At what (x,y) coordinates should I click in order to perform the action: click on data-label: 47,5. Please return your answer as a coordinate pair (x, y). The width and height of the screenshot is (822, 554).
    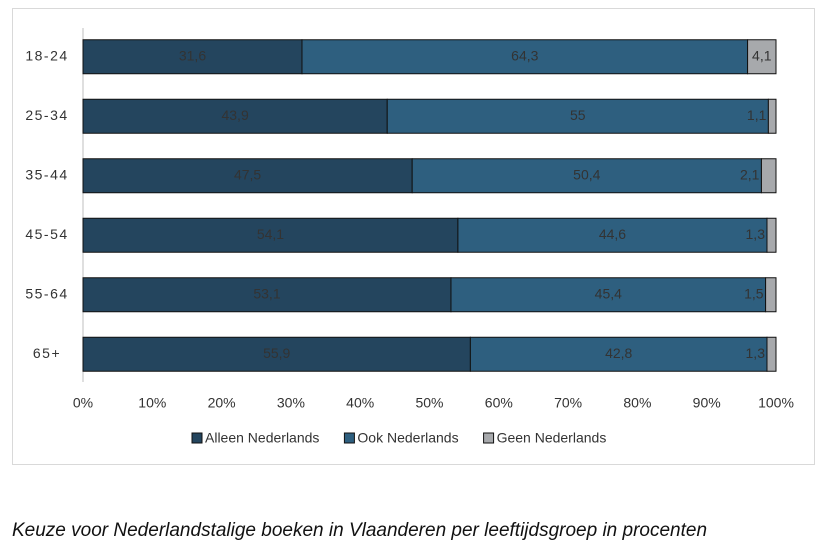
    Looking at the image, I should click on (247, 174).